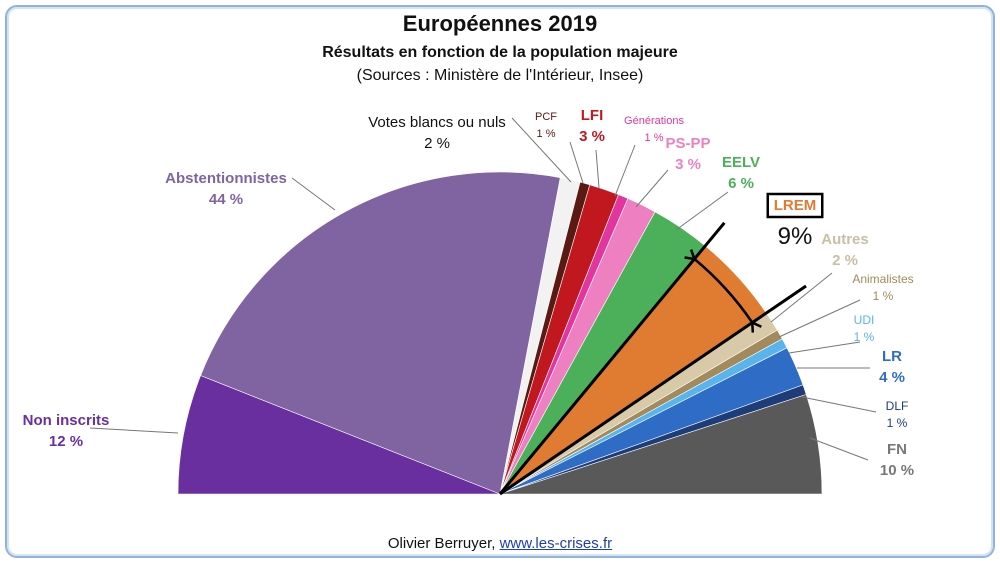 The width and height of the screenshot is (1000, 563). What do you see at coordinates (687, 143) in the screenshot?
I see `slice-label: PS-PP` at bounding box center [687, 143].